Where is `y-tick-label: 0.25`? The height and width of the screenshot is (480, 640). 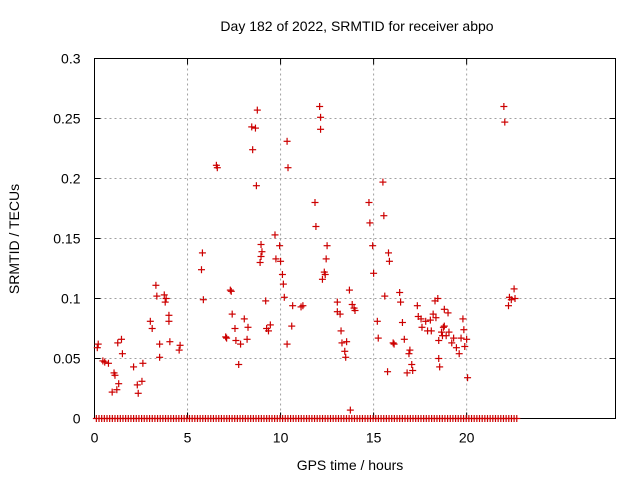
y-tick-label: 0.25 is located at coordinates (66, 119).